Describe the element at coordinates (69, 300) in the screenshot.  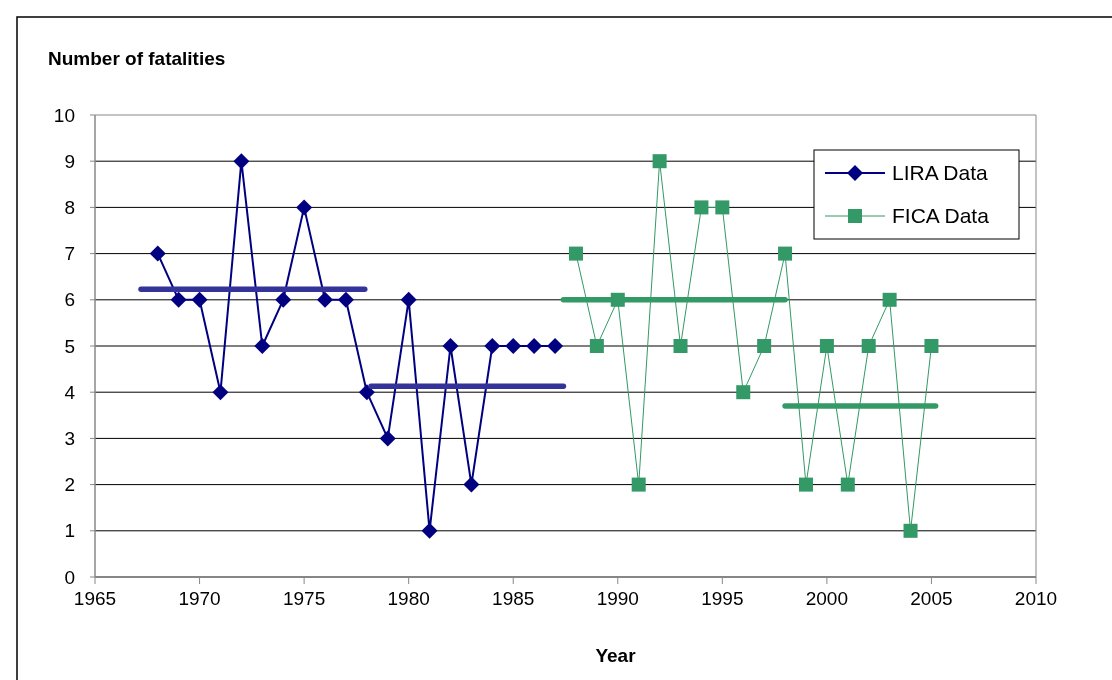
I see `y-tick-label: 6` at that location.